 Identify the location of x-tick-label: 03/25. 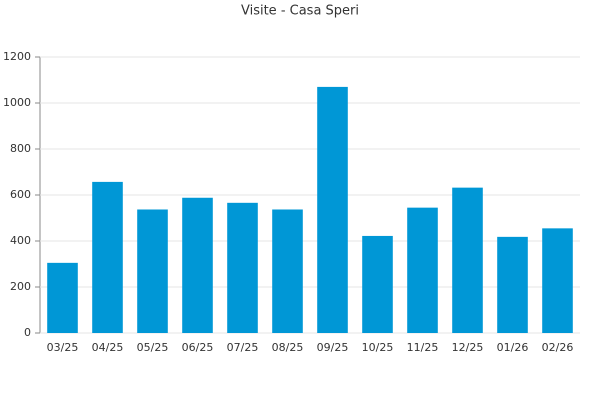
(63, 347).